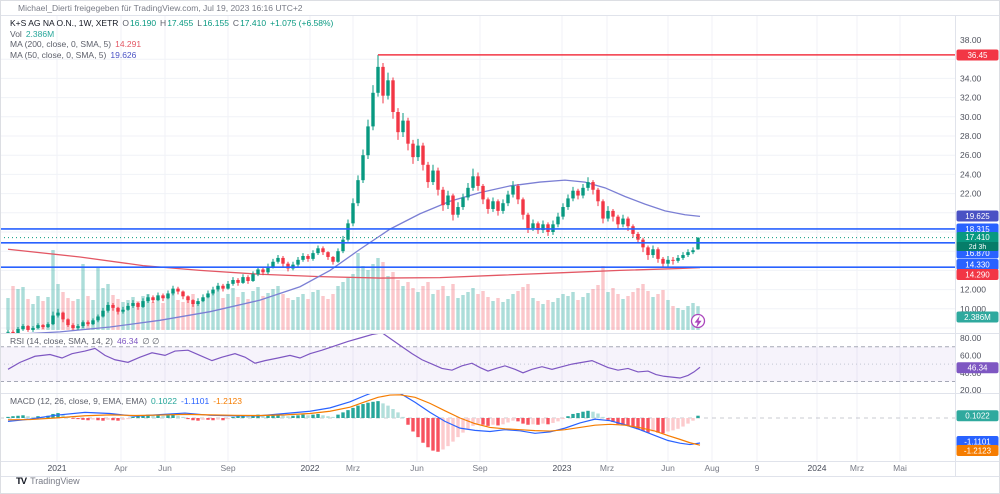 The width and height of the screenshot is (1000, 494). I want to click on macd-signal-value: -1.2123, so click(228, 401).